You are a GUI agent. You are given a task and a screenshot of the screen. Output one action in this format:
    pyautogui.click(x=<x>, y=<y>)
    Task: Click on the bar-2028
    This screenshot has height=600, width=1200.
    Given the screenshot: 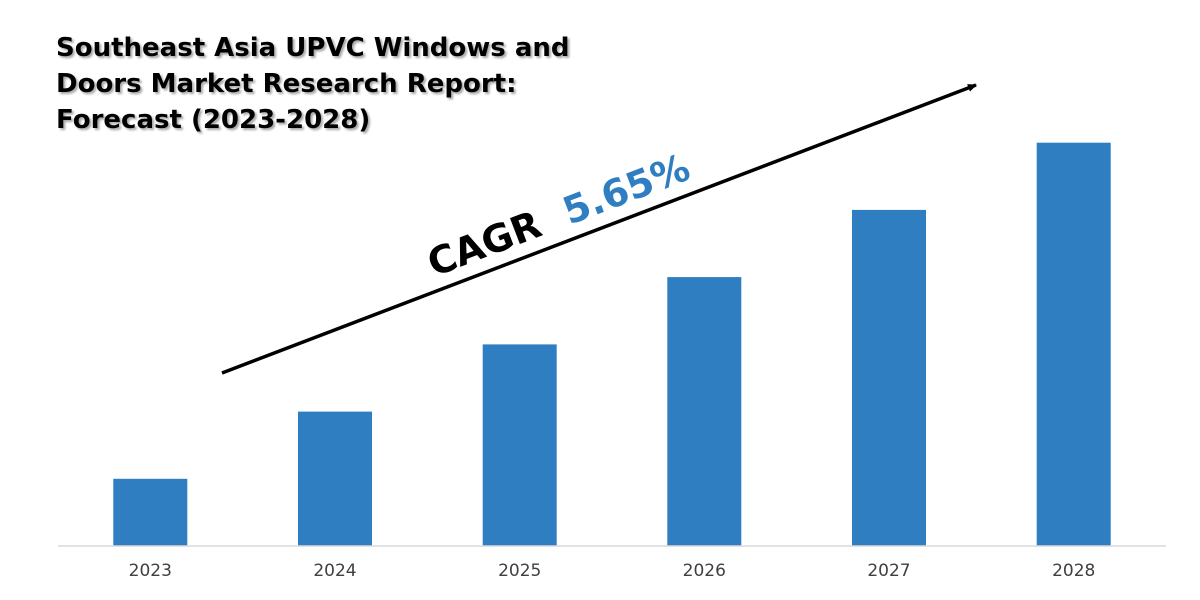 What is the action you would take?
    pyautogui.click(x=1073, y=344)
    